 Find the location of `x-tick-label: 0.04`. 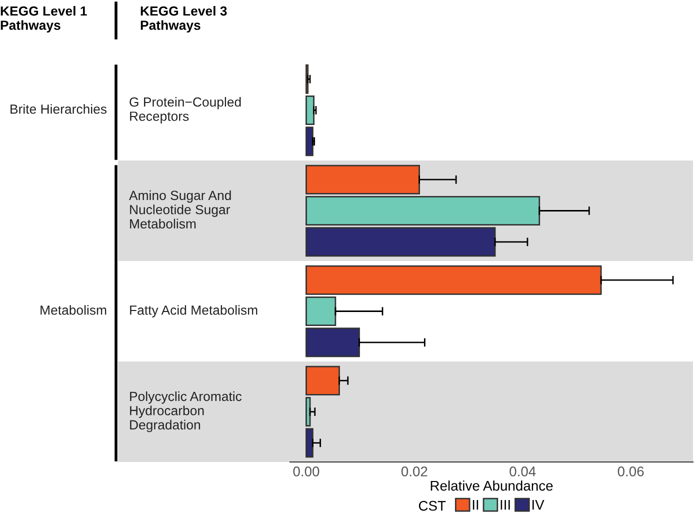

x-tick-label: 0.04 is located at coordinates (523, 471).